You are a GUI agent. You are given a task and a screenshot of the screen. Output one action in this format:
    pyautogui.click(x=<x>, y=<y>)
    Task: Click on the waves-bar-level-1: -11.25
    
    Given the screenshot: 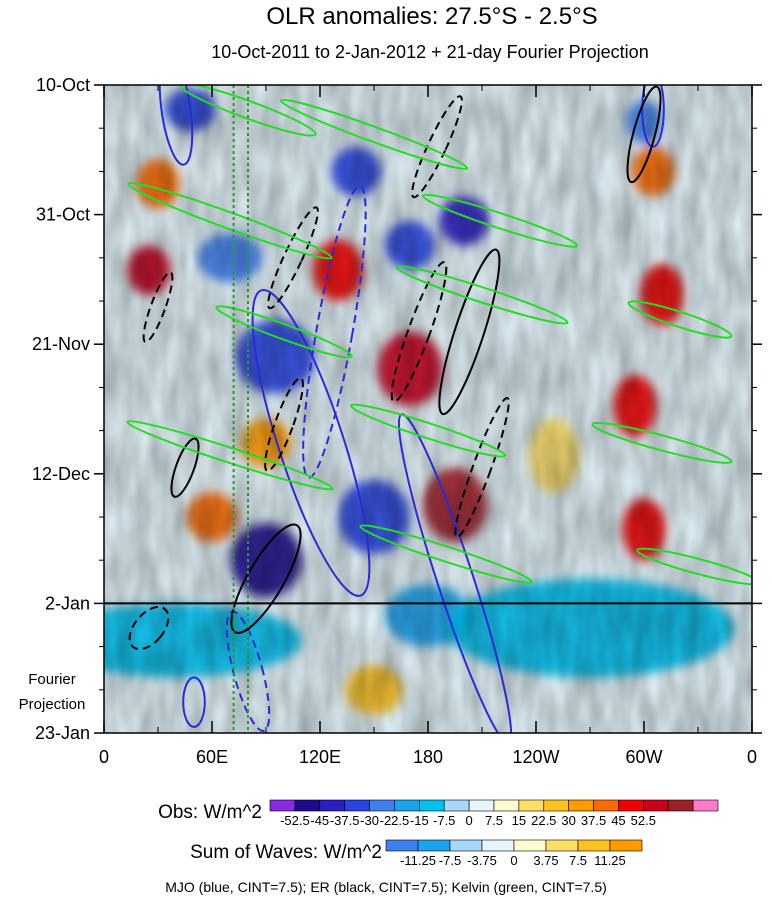 What is the action you would take?
    pyautogui.click(x=418, y=860)
    